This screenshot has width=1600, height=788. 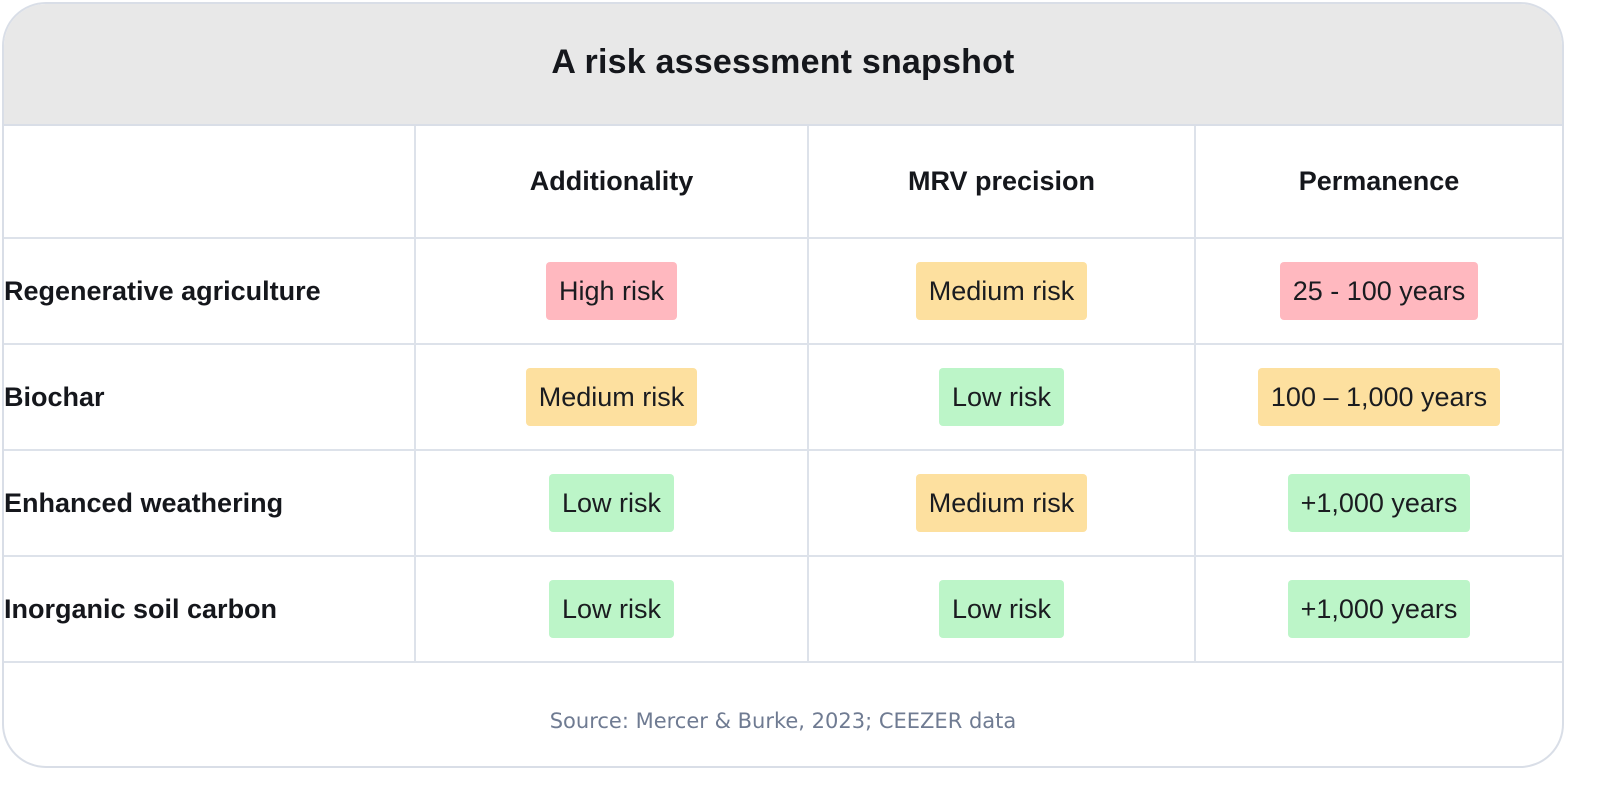 I want to click on permanence-badge: 100 – 1,000 years, so click(x=1379, y=397).